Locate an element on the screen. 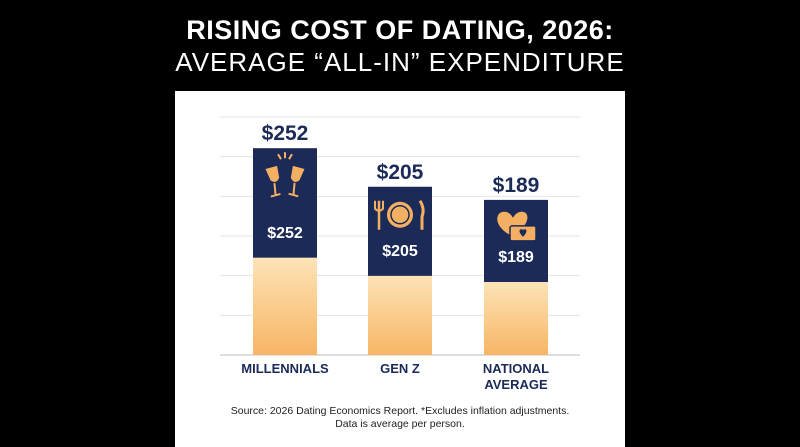 Image resolution: width=800 pixels, height=447 pixels. category-label: NATIONAL is located at coordinates (516, 368).